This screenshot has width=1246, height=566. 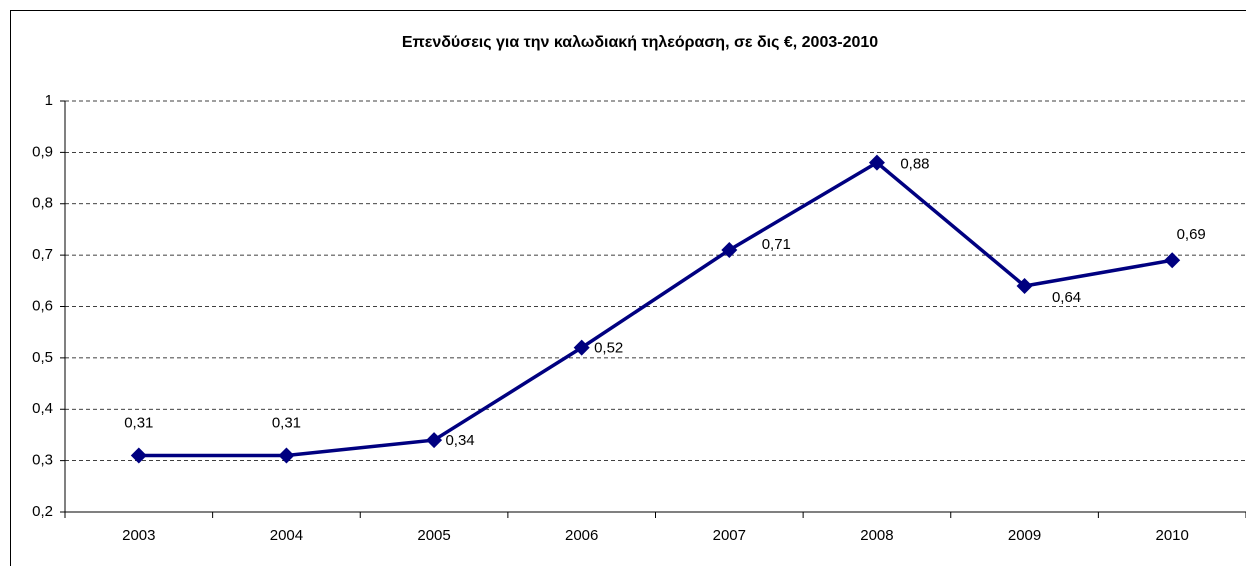 I want to click on y-tick-label: 0,3, so click(x=42, y=460).